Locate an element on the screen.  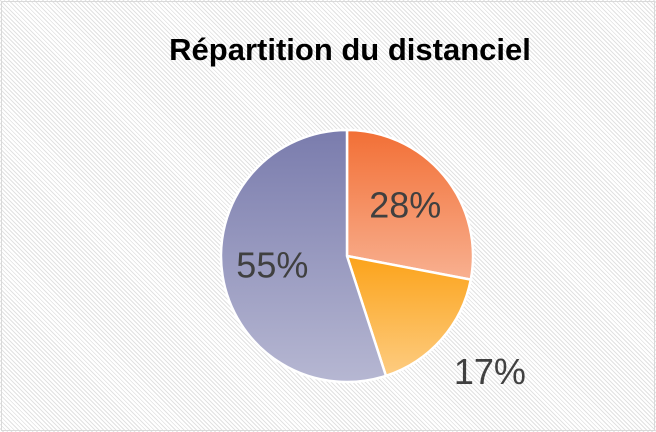
chart-title: Répartition du distanciel is located at coordinates (350, 49).